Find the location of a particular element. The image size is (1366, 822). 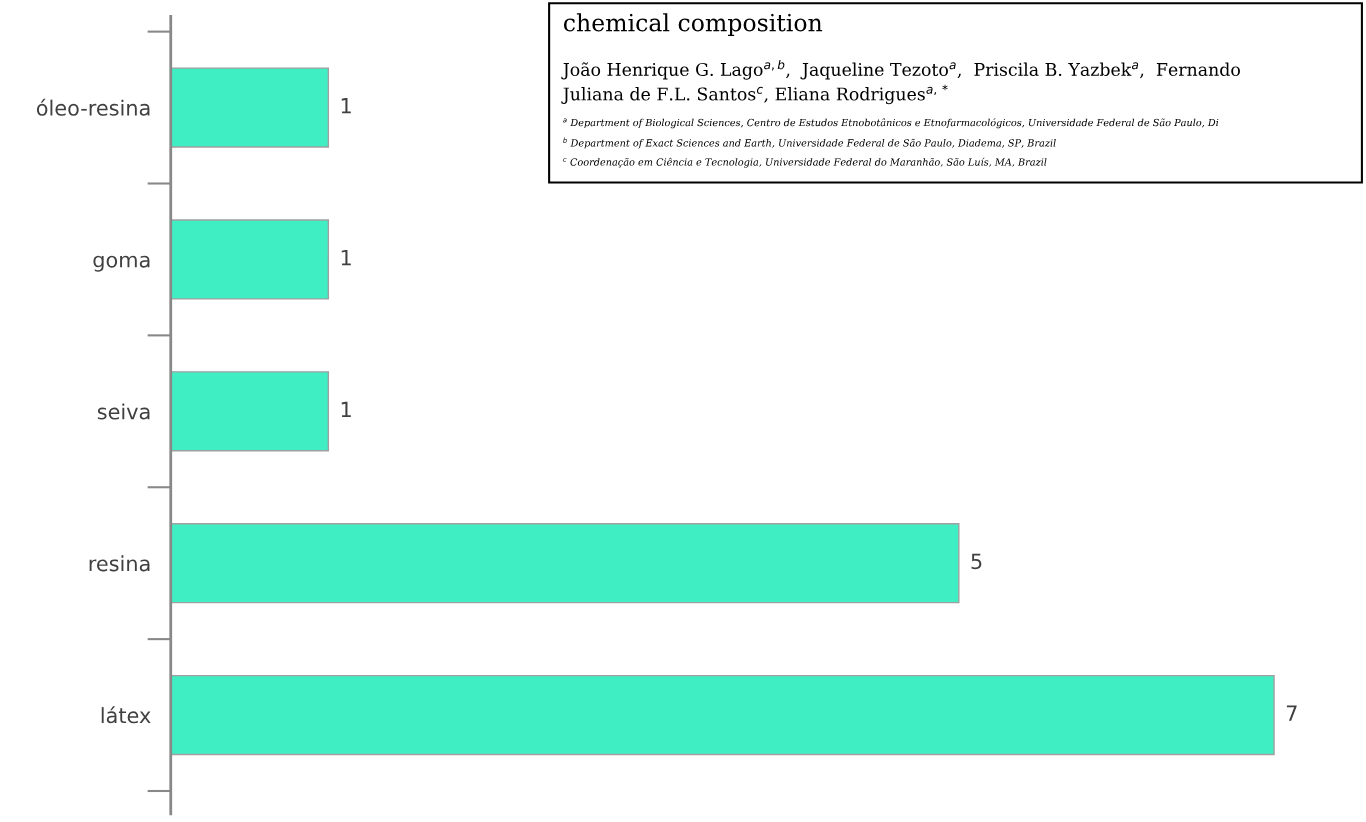

y-tick-label: resina is located at coordinates (119, 563).